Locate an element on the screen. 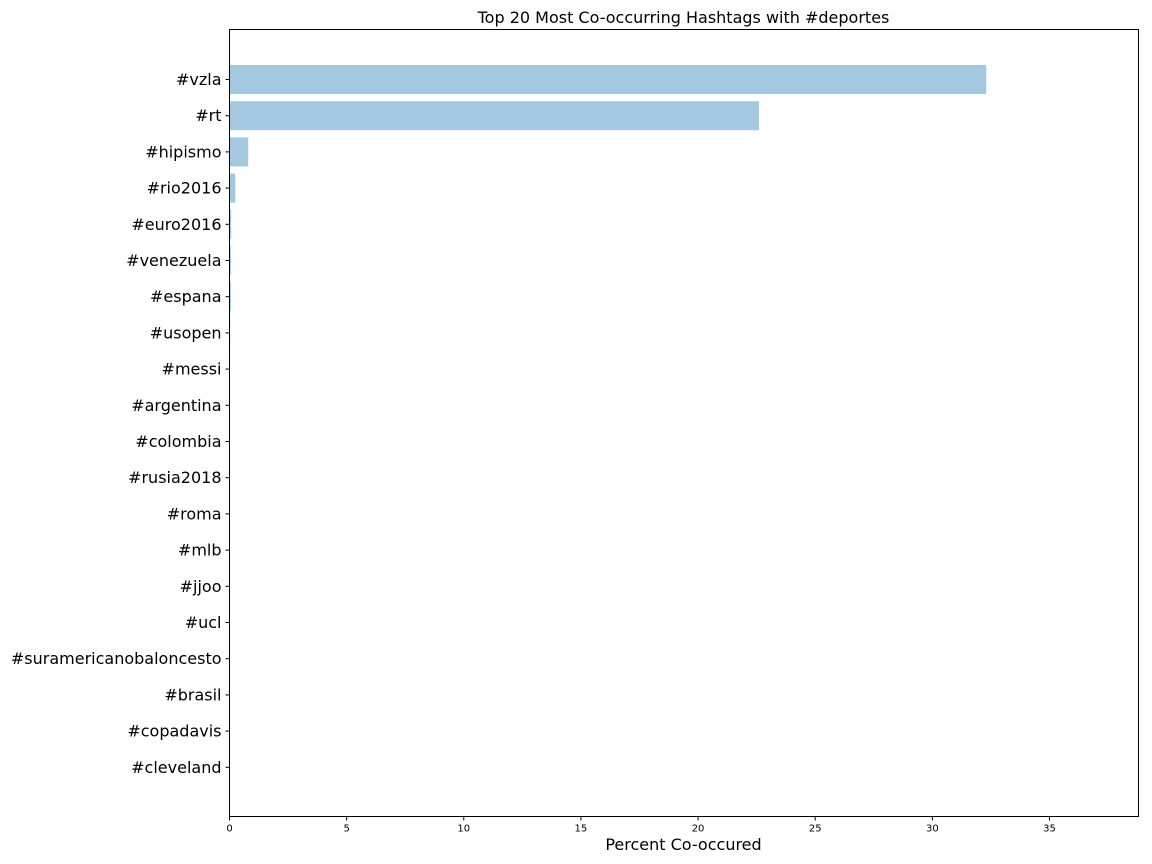 Image resolution: width=1152 pixels, height=864 pixels. y-tick-label: #roma is located at coordinates (194, 513).